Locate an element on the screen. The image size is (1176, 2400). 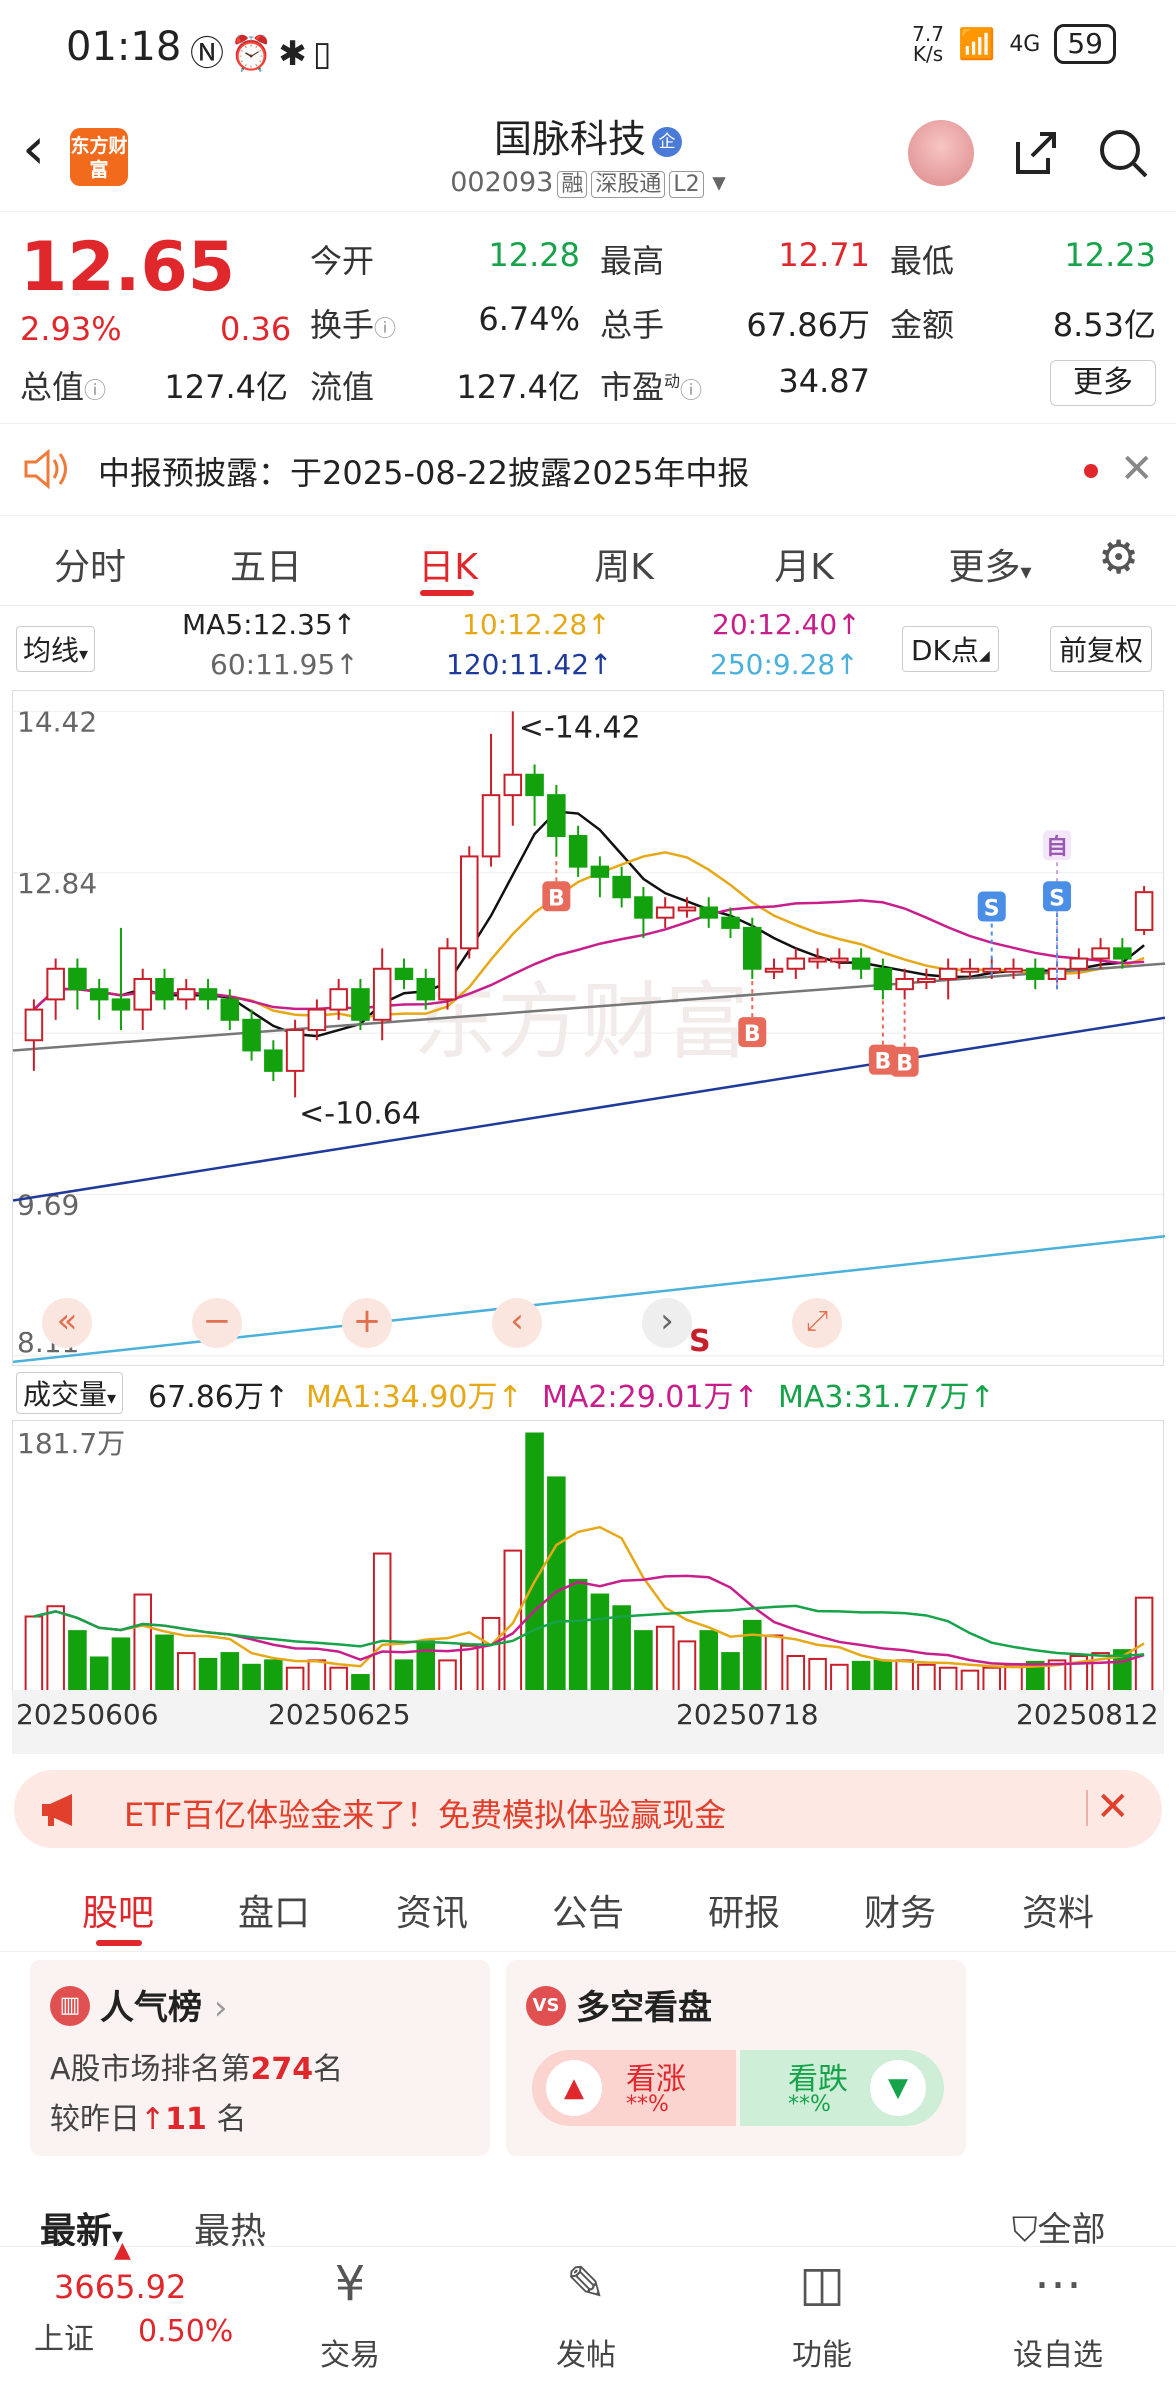
tab-more: 更多▾ is located at coordinates (990, 567).